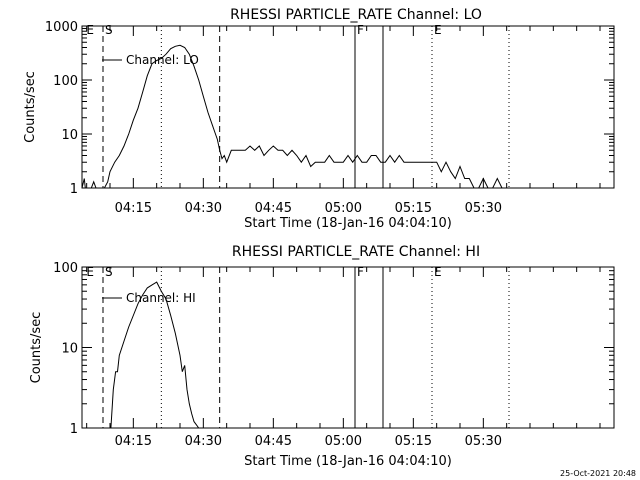 This screenshot has width=640, height=480. What do you see at coordinates (162, 60) in the screenshot?
I see `legend-label: Channel: LO` at bounding box center [162, 60].